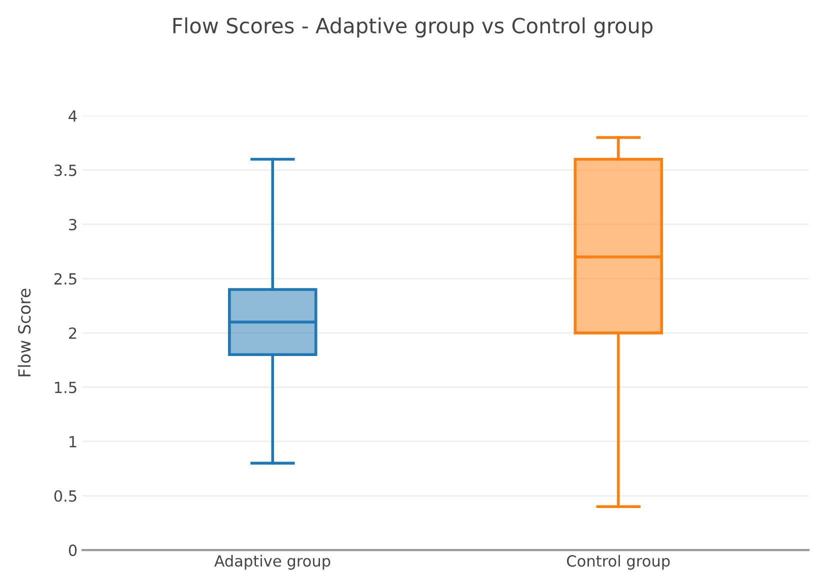 The image size is (825, 579). What do you see at coordinates (73, 442) in the screenshot?
I see `y-tick-label: 1` at bounding box center [73, 442].